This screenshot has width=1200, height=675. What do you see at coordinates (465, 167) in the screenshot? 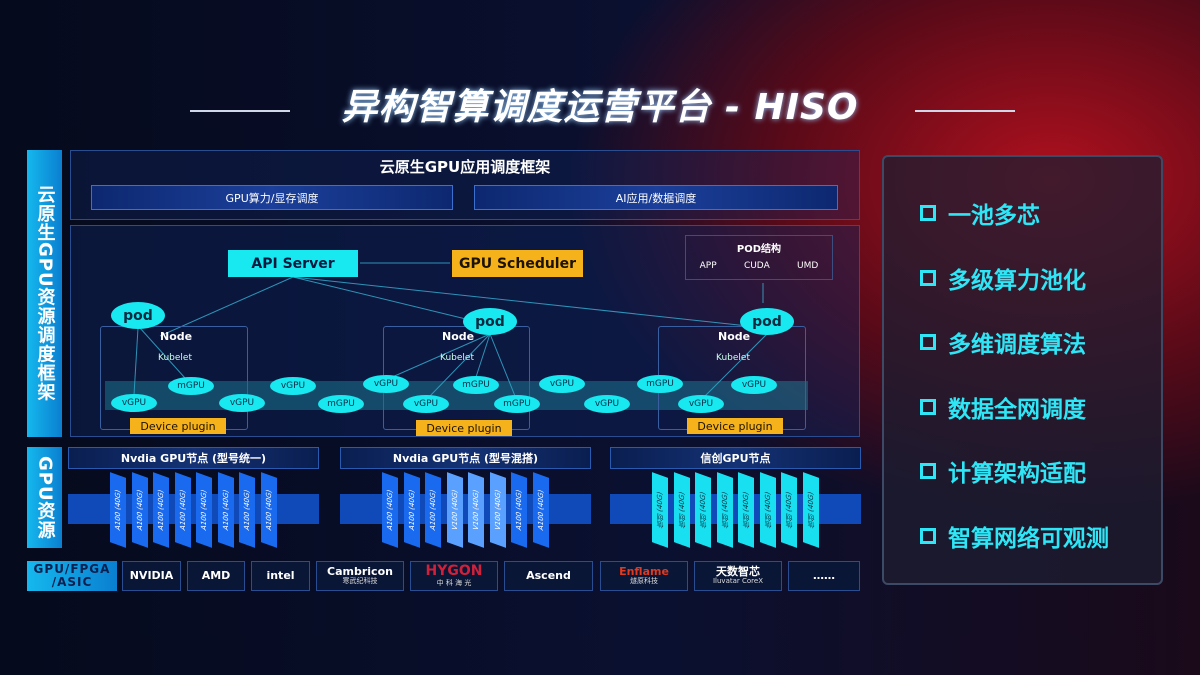
I see `framework-title: 云原生GPU应用调度框架` at bounding box center [465, 167].